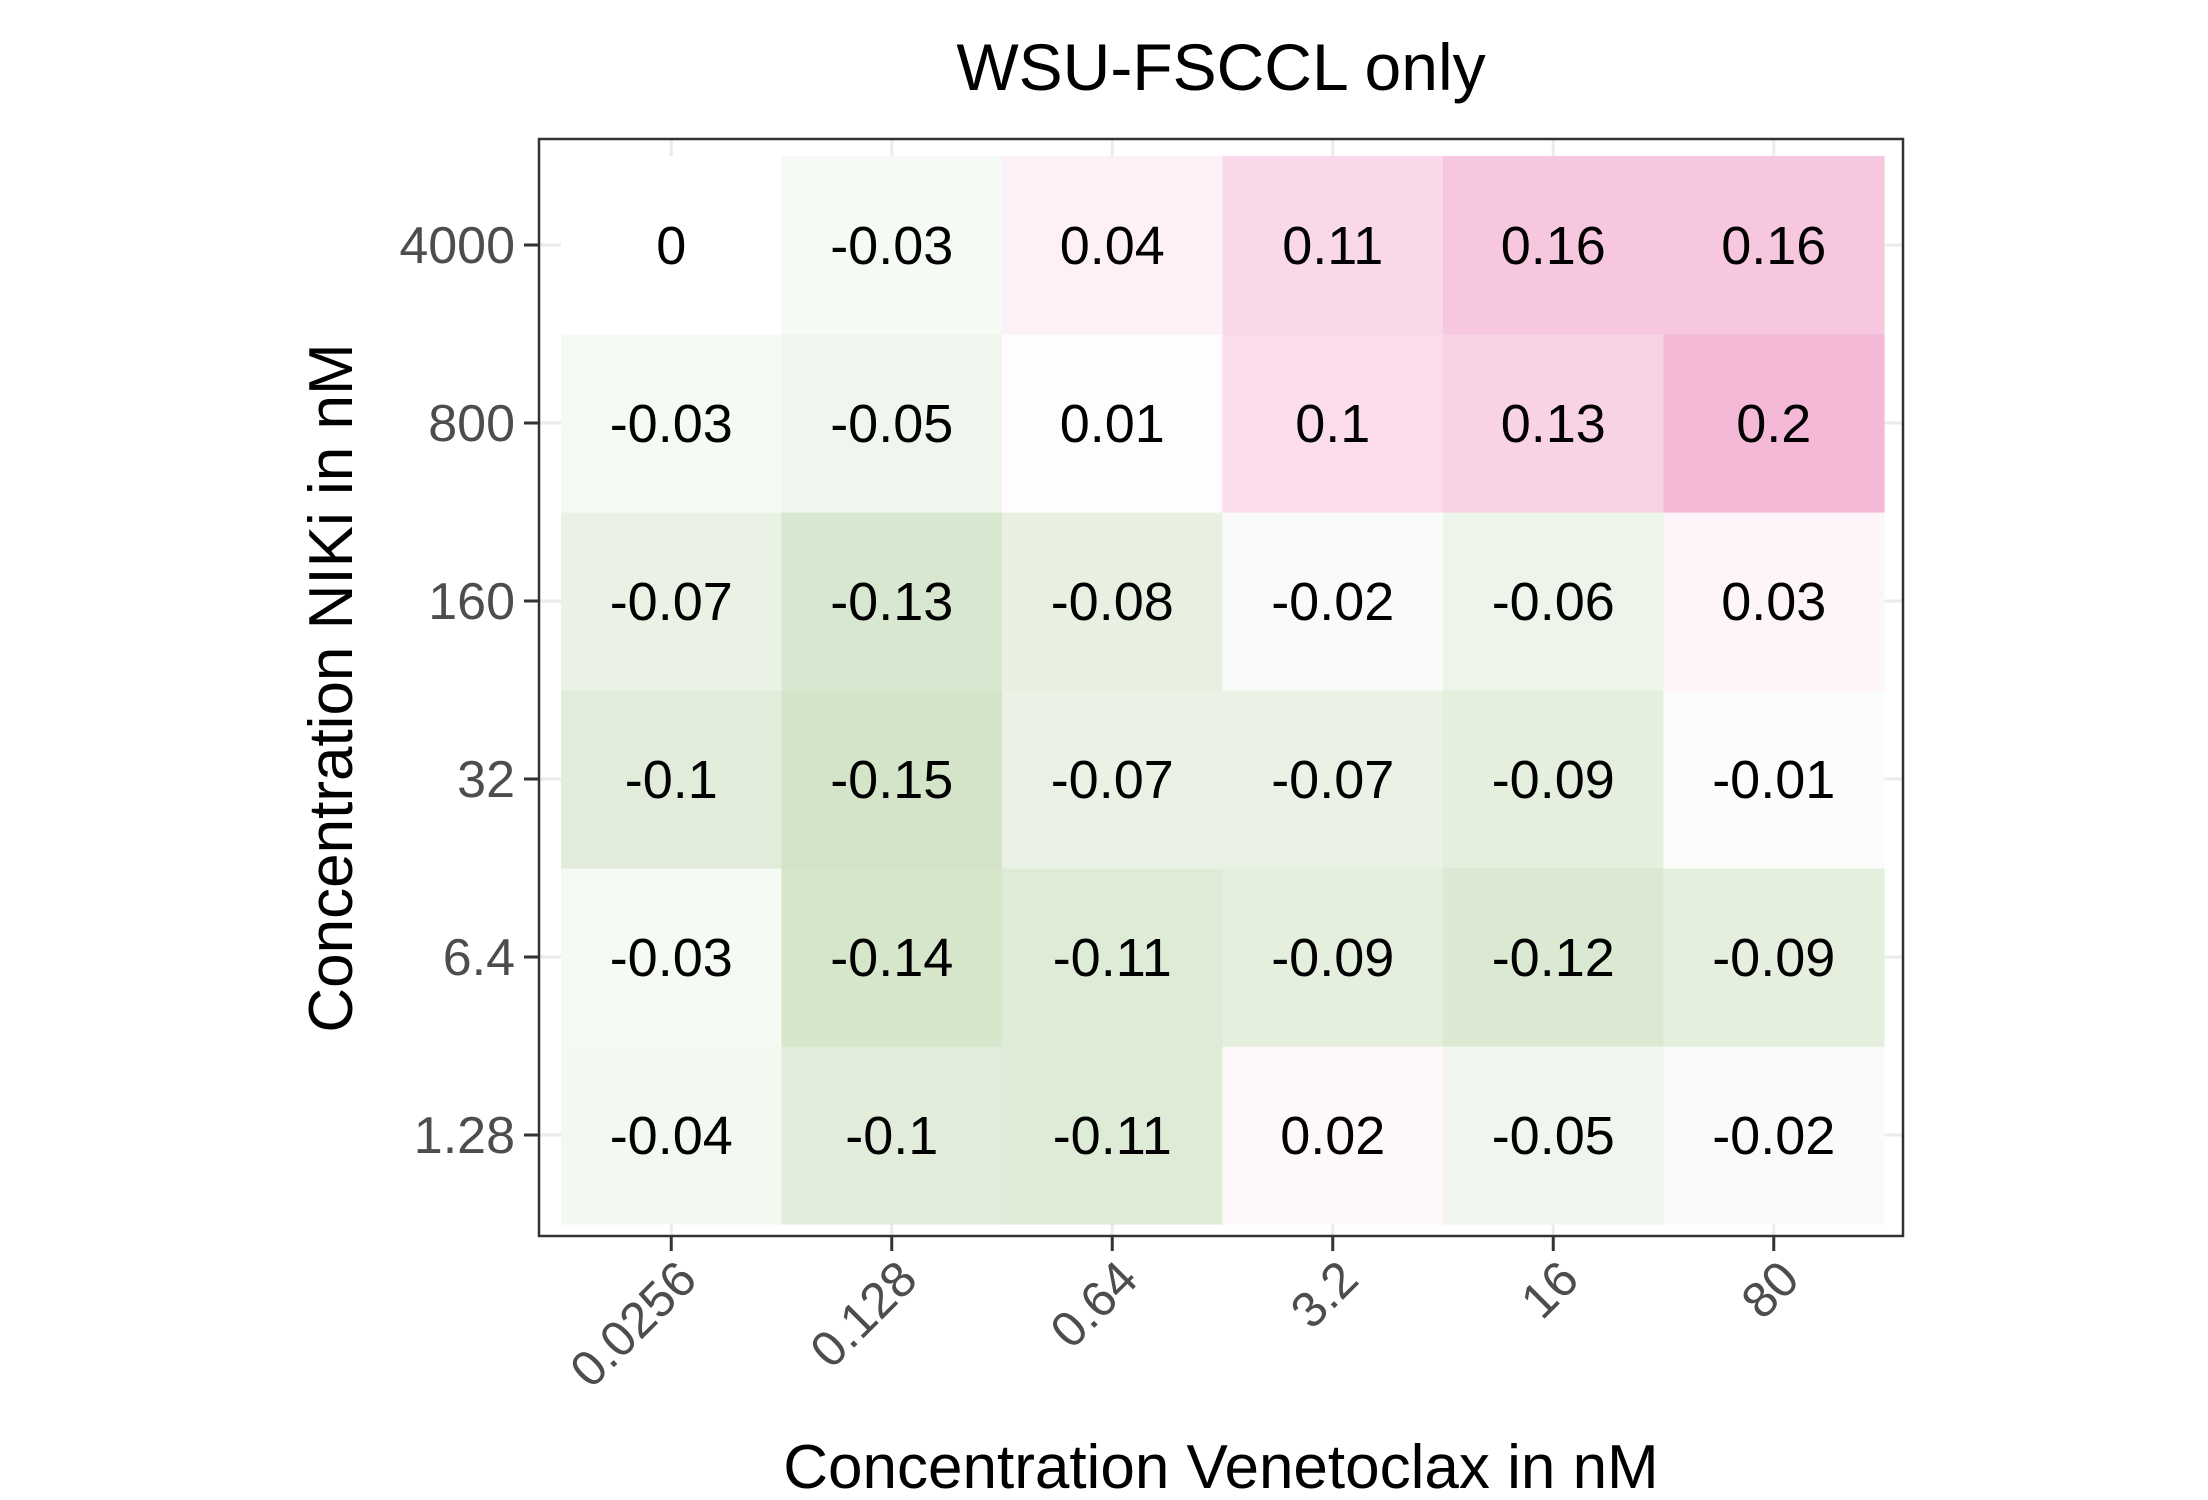  Describe the element at coordinates (1770, 1289) in the screenshot. I see `x-tick-label: 80` at that location.